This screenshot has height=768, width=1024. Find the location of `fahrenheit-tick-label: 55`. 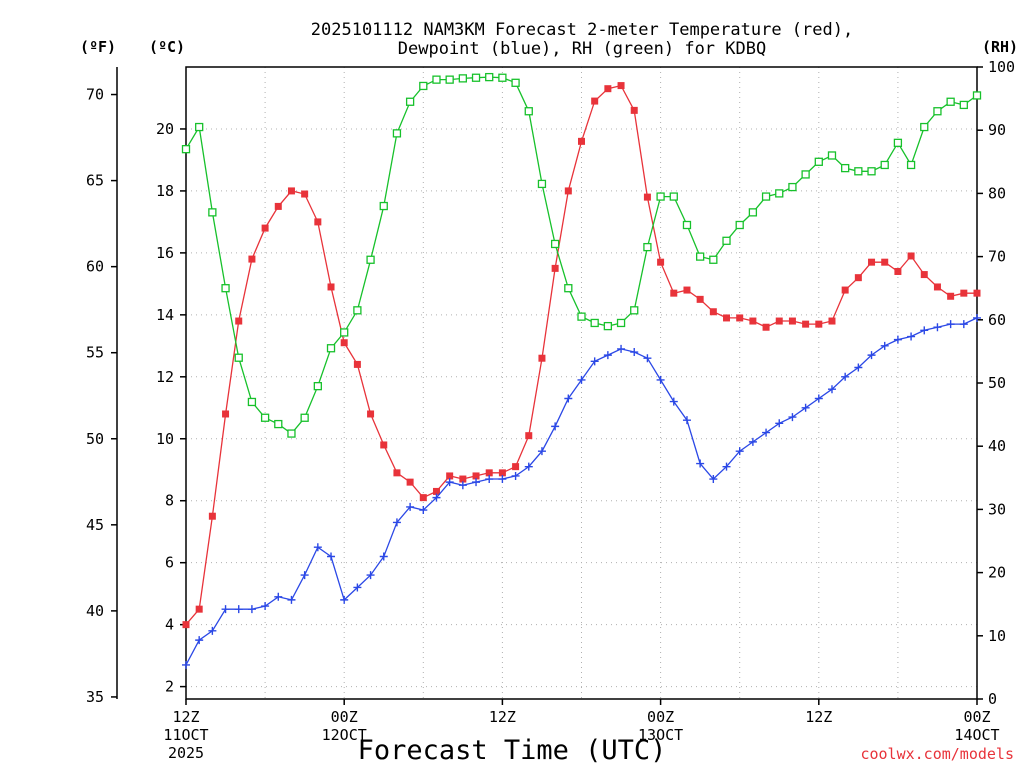

fahrenheit-tick-label: 55 is located at coordinates (95, 353).